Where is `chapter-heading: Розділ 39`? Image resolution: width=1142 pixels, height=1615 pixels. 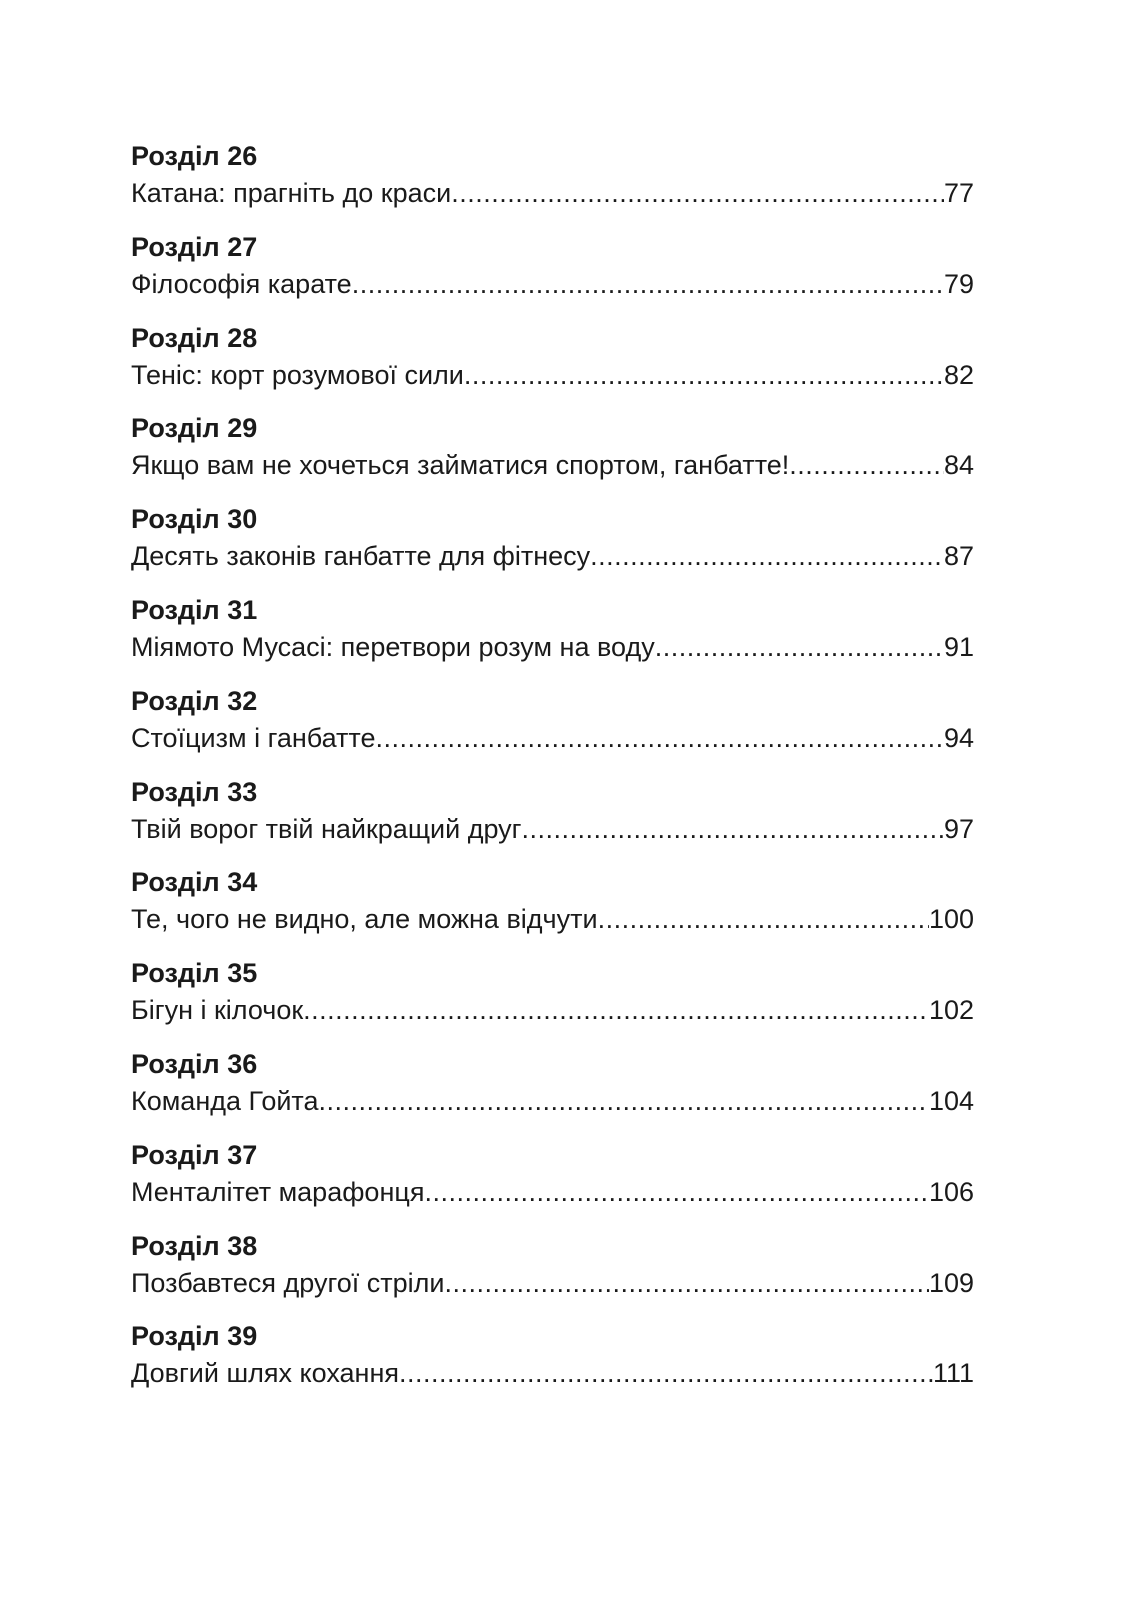 chapter-heading: Розділ 39 is located at coordinates (194, 1336).